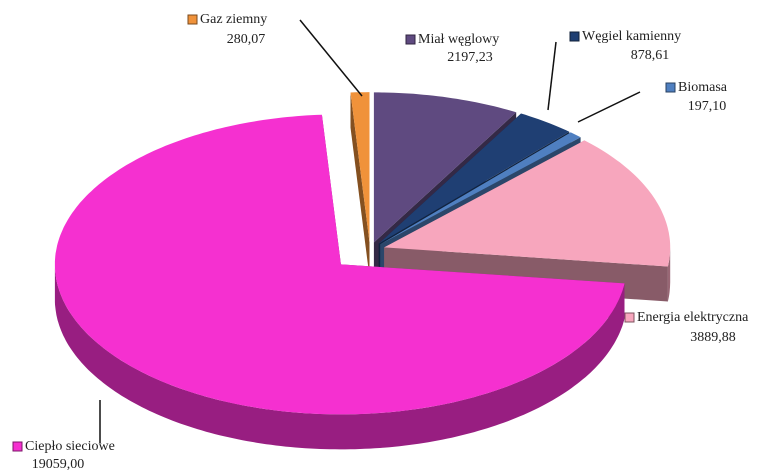  I want to click on value-label: 19059,00, so click(58, 464).